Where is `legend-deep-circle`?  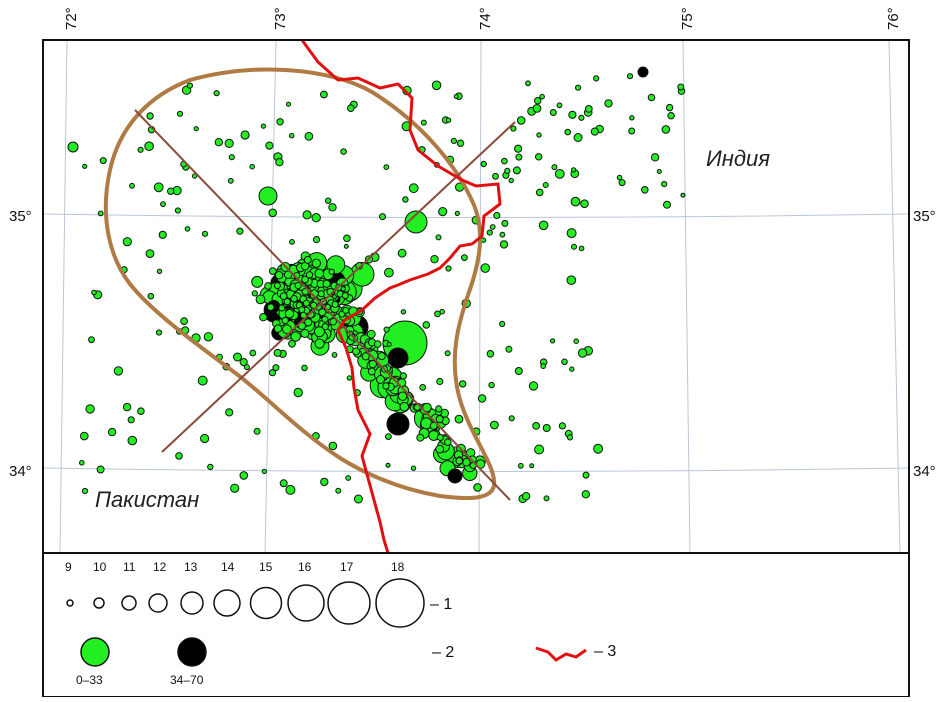 legend-deep-circle is located at coordinates (192, 652).